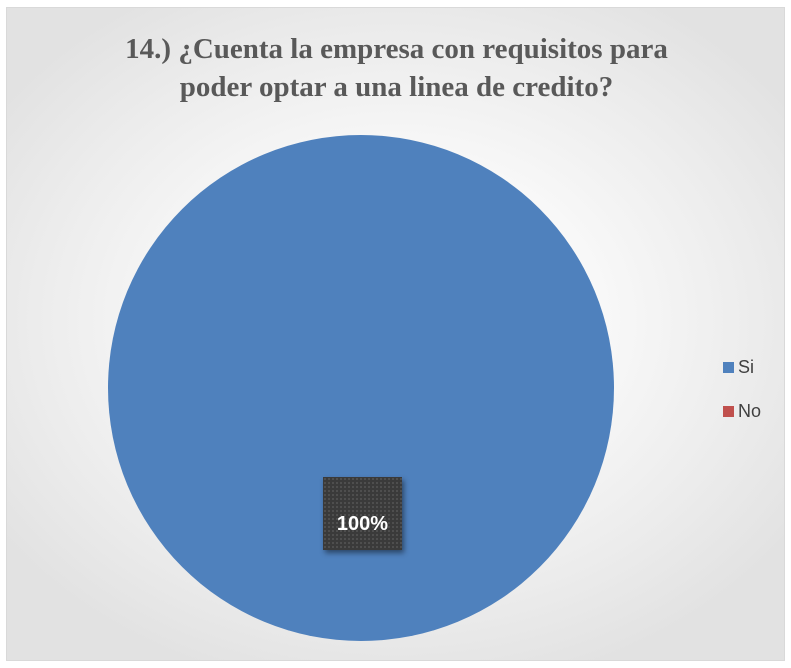 This screenshot has height=668, width=791. Describe the element at coordinates (750, 410) in the screenshot. I see `legend-label-no: No` at that location.